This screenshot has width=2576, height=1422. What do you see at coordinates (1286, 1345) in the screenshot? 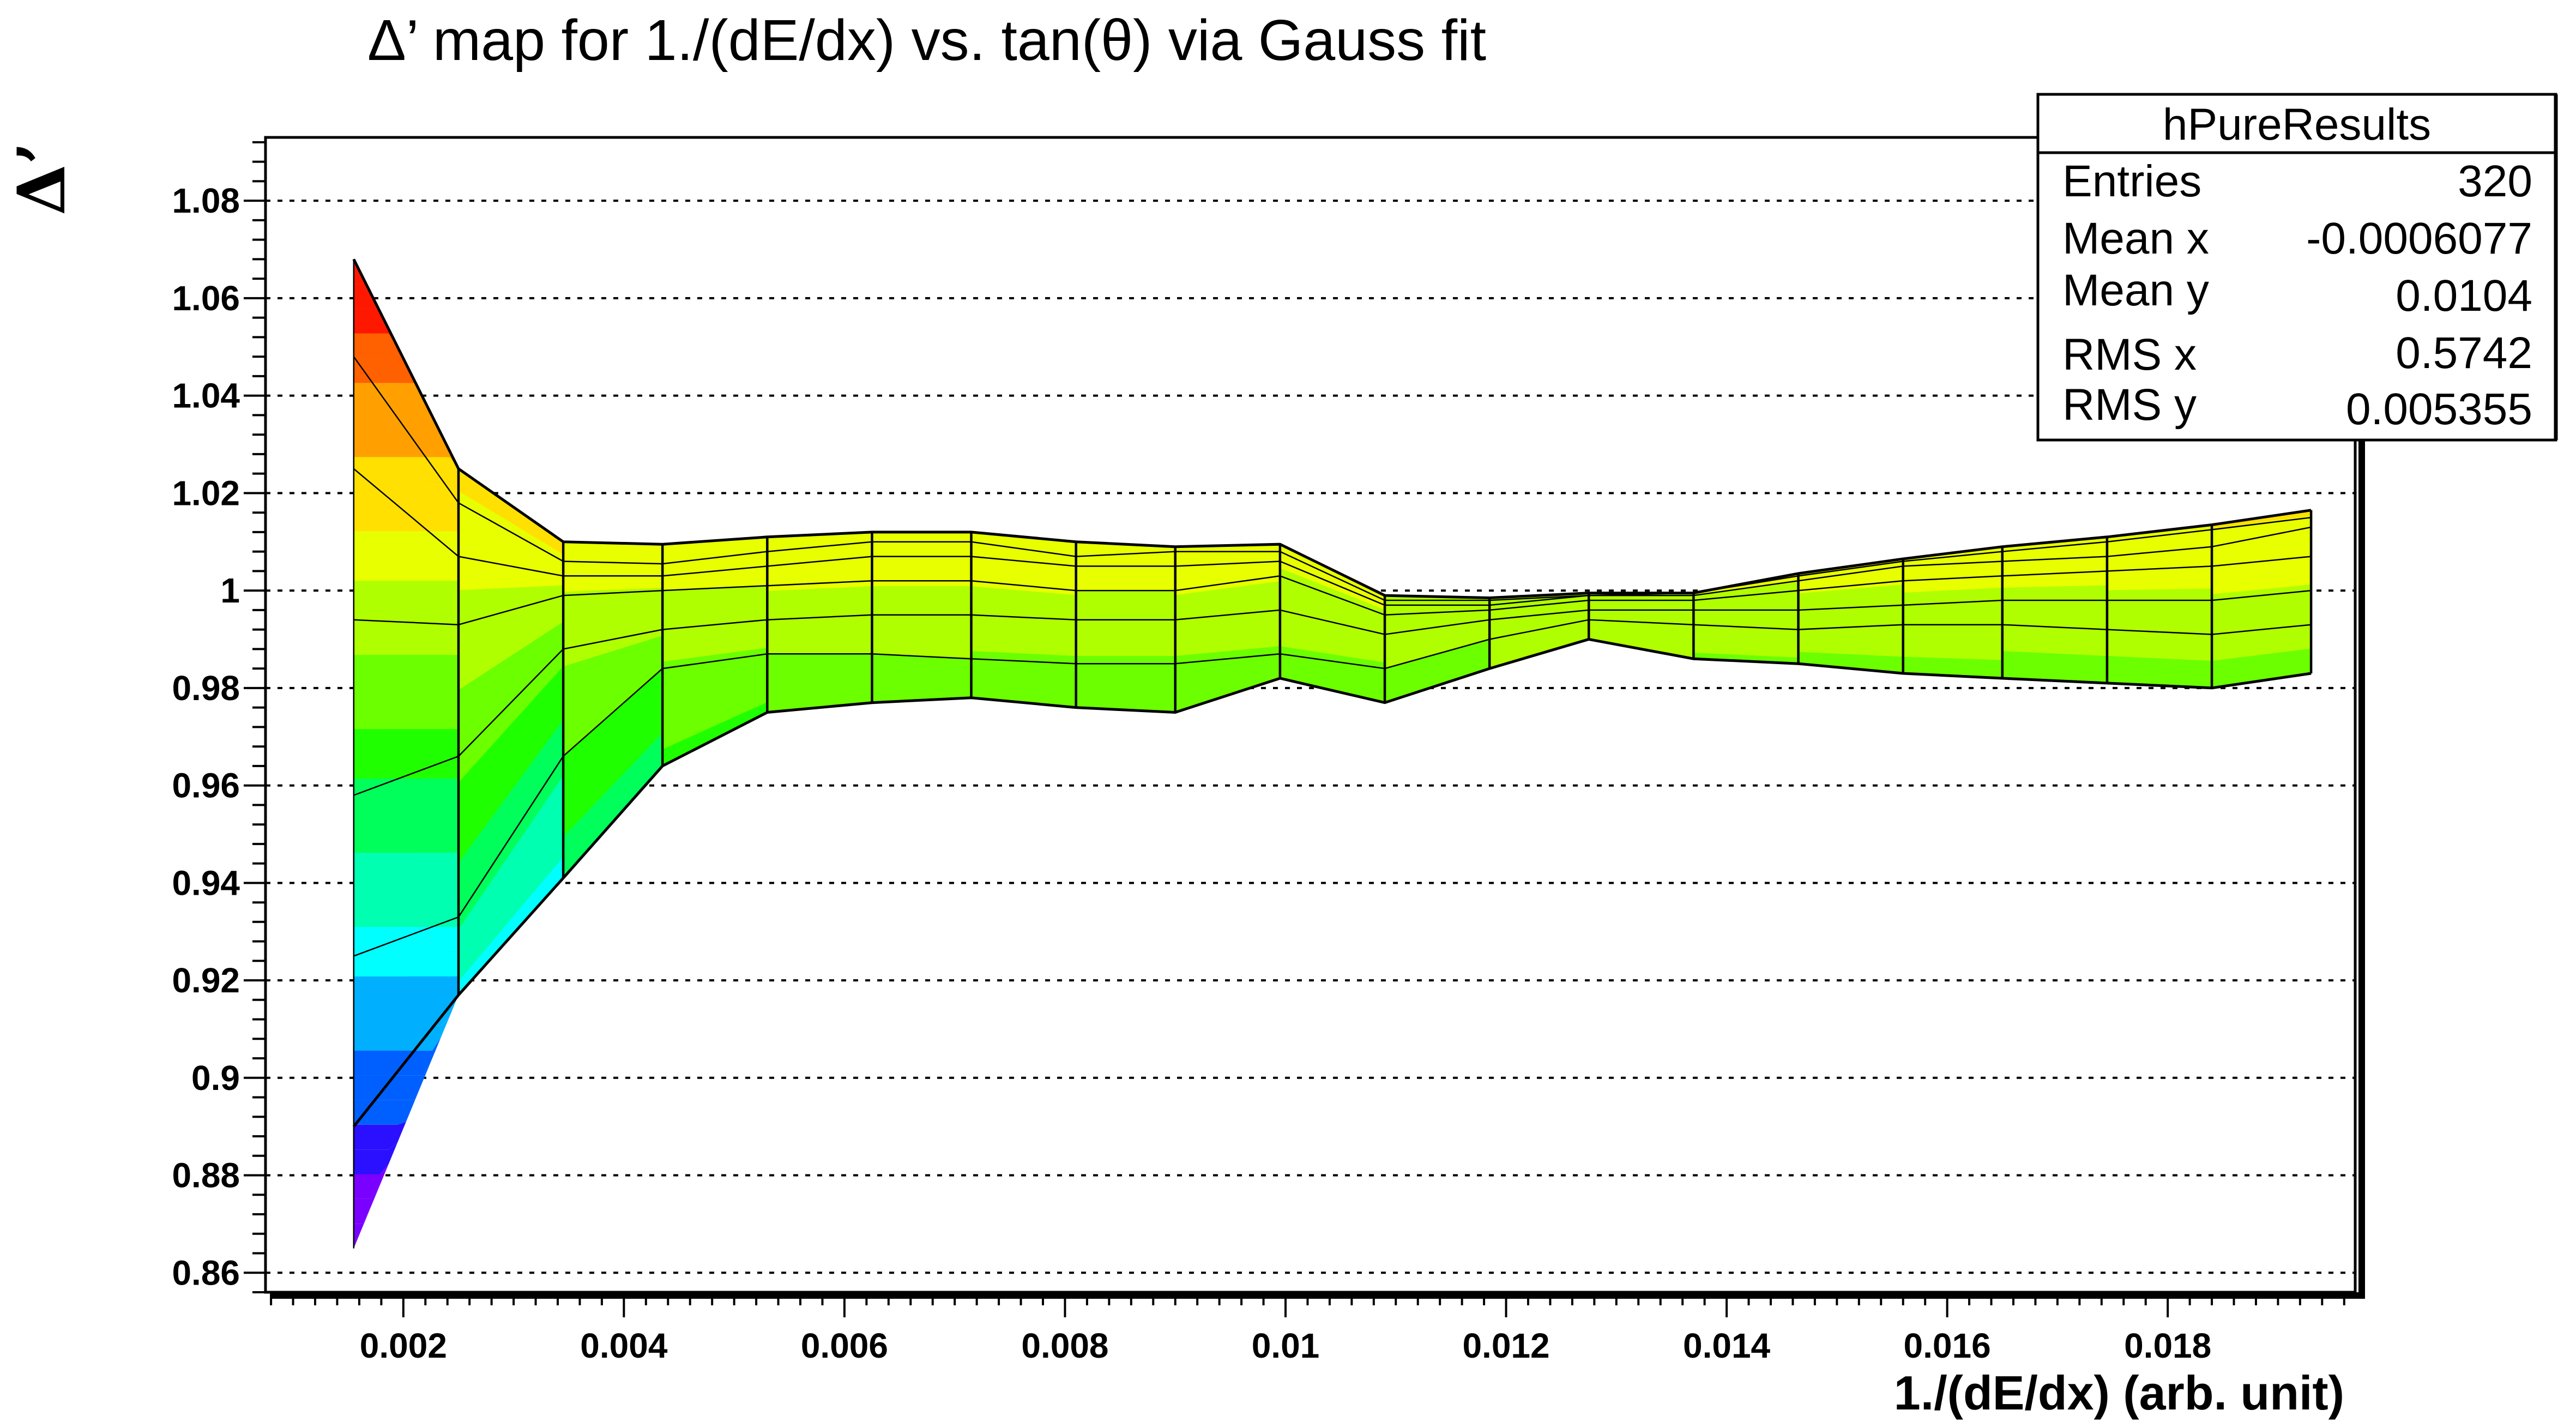
I see `x-tick-label-4: 0.01` at bounding box center [1286, 1345].